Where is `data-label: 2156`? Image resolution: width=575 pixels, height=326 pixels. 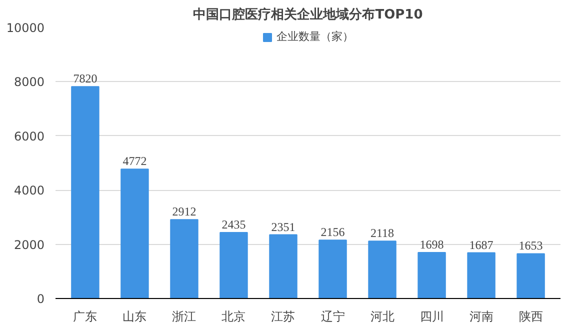
data-label: 2156 is located at coordinates (332, 232).